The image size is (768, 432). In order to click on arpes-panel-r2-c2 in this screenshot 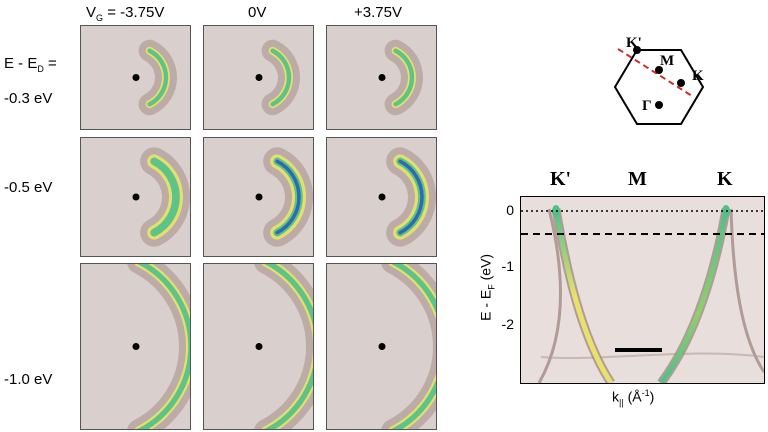, I will do `click(258, 197)`.